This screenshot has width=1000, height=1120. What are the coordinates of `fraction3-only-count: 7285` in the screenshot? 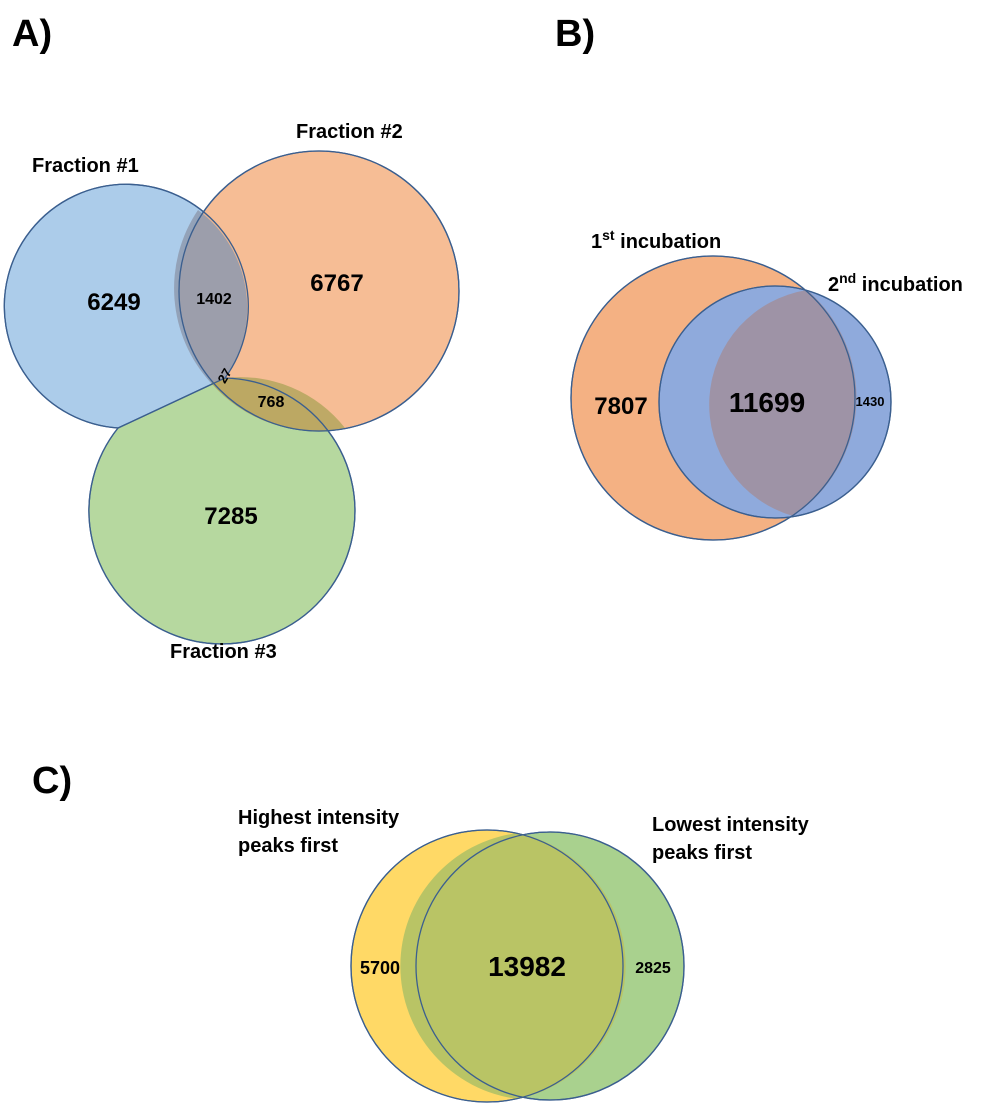 It's located at (230, 516).